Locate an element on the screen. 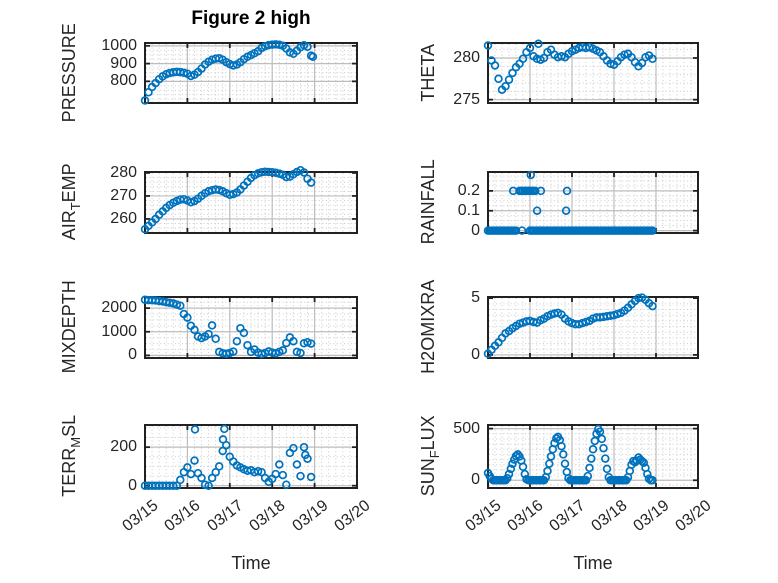 This screenshot has width=778, height=583. subplot-sun_flux is located at coordinates (591, 456).